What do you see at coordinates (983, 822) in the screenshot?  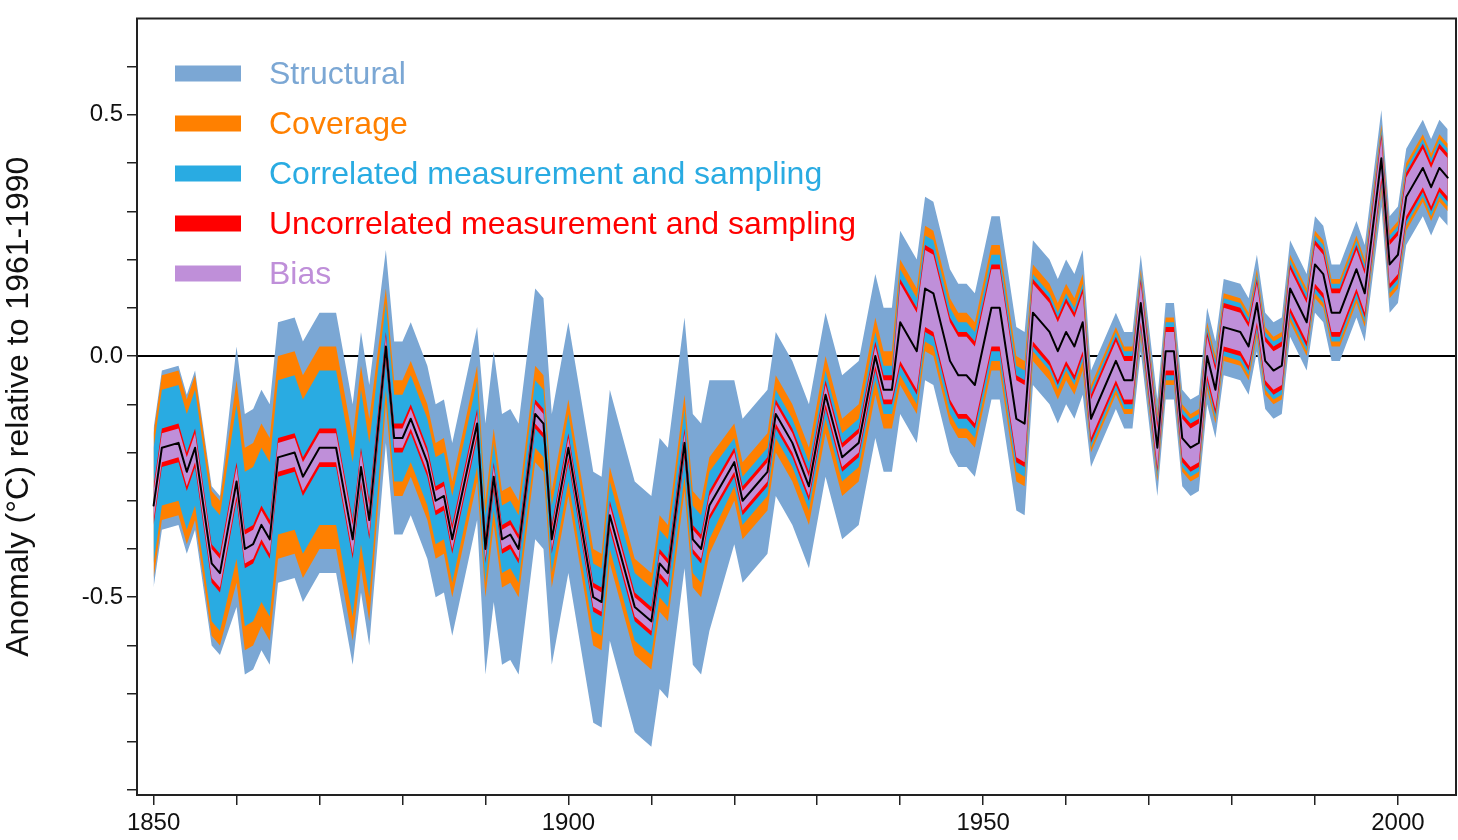 I see `x-tick-label: 1950` at bounding box center [983, 822].